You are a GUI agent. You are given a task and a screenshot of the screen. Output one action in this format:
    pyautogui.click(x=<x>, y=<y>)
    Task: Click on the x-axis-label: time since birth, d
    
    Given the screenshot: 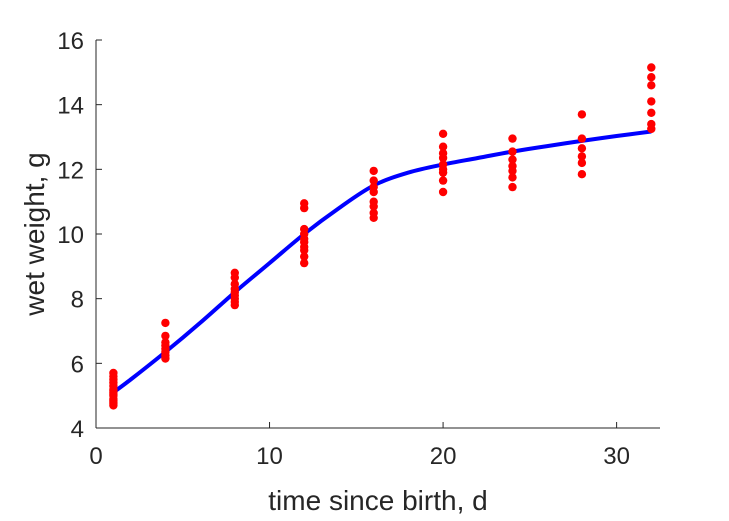 What is the action you would take?
    pyautogui.click(x=377, y=500)
    